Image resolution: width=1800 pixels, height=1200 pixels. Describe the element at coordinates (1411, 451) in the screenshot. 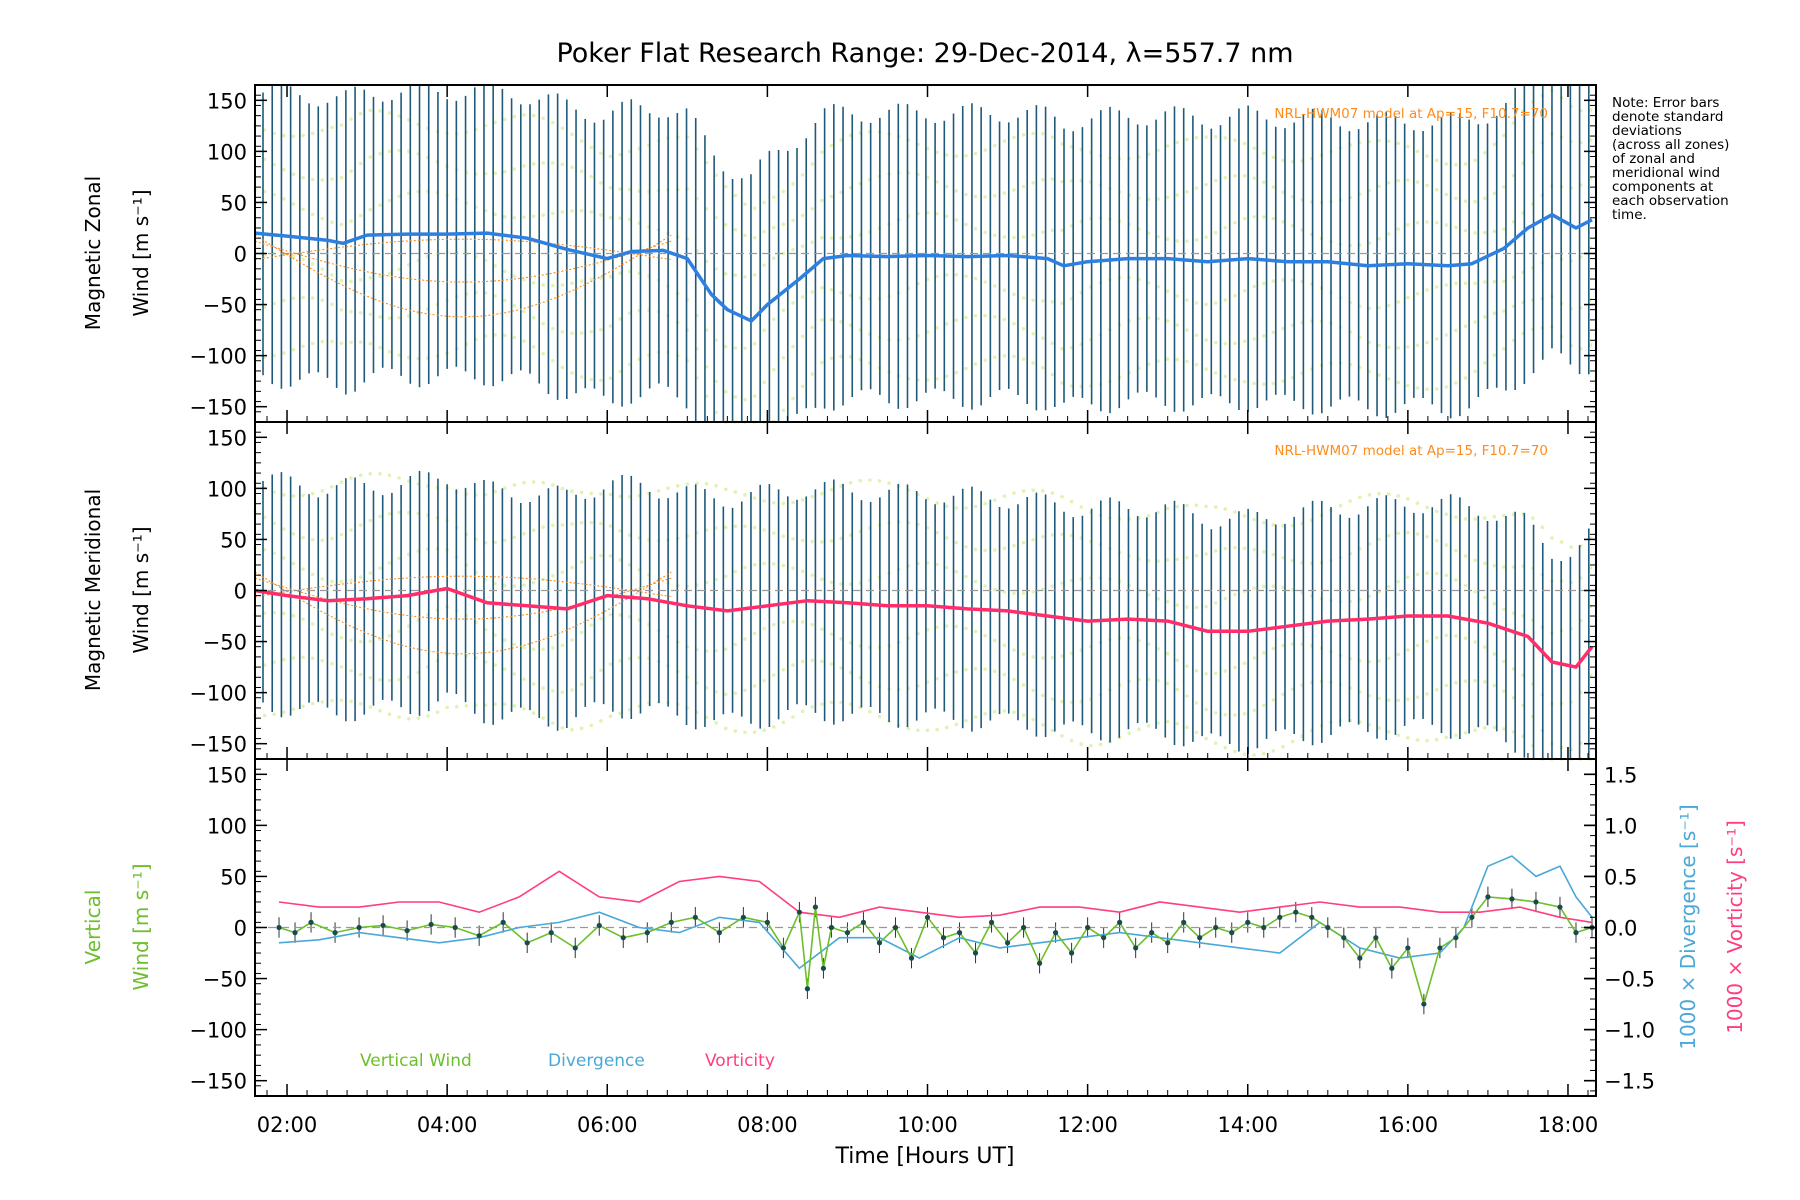

I see `meridional-model-label: NRL-HWM07 model at Ap=15, F10.7=70` at that location.